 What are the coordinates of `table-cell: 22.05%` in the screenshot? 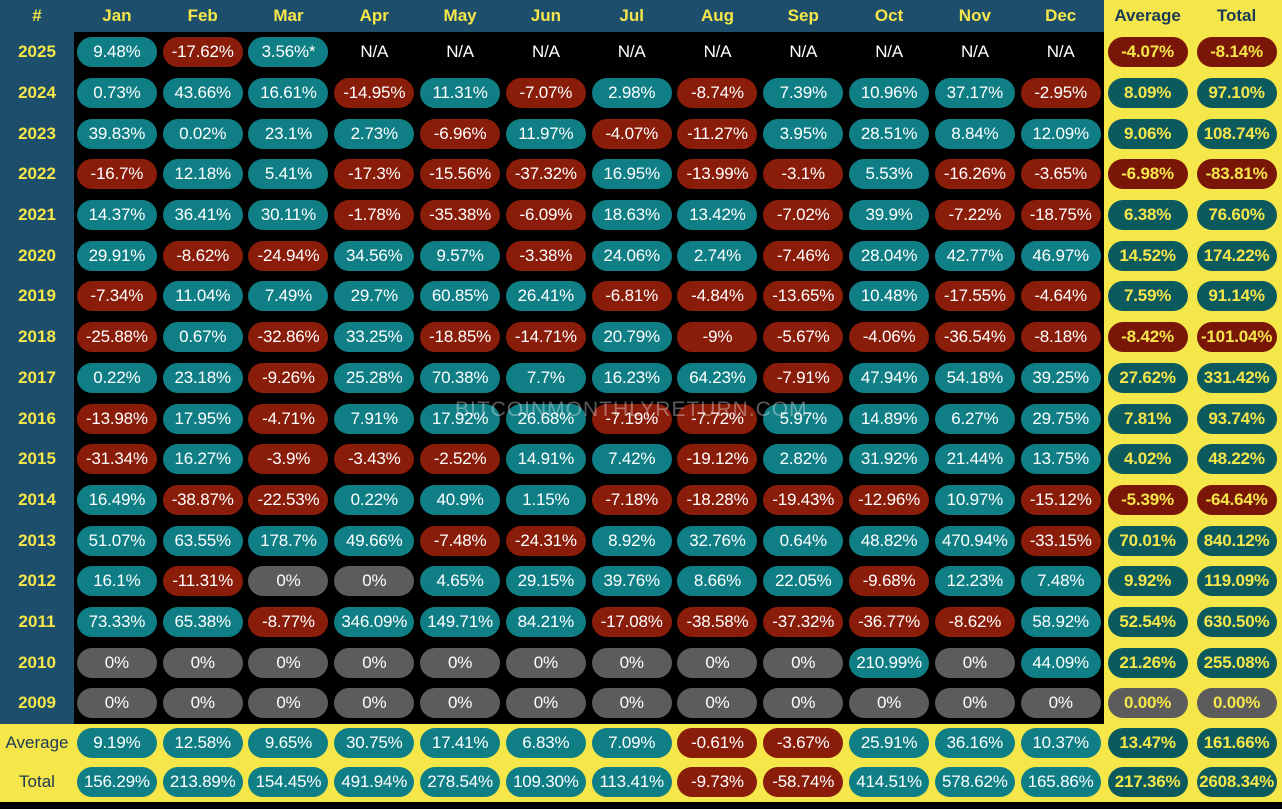 It's located at (803, 581).